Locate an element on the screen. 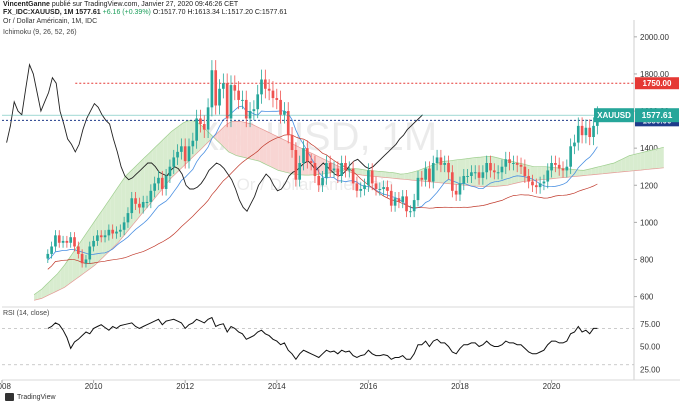 The width and height of the screenshot is (680, 411). time-tick-label: 2016 is located at coordinates (368, 386).